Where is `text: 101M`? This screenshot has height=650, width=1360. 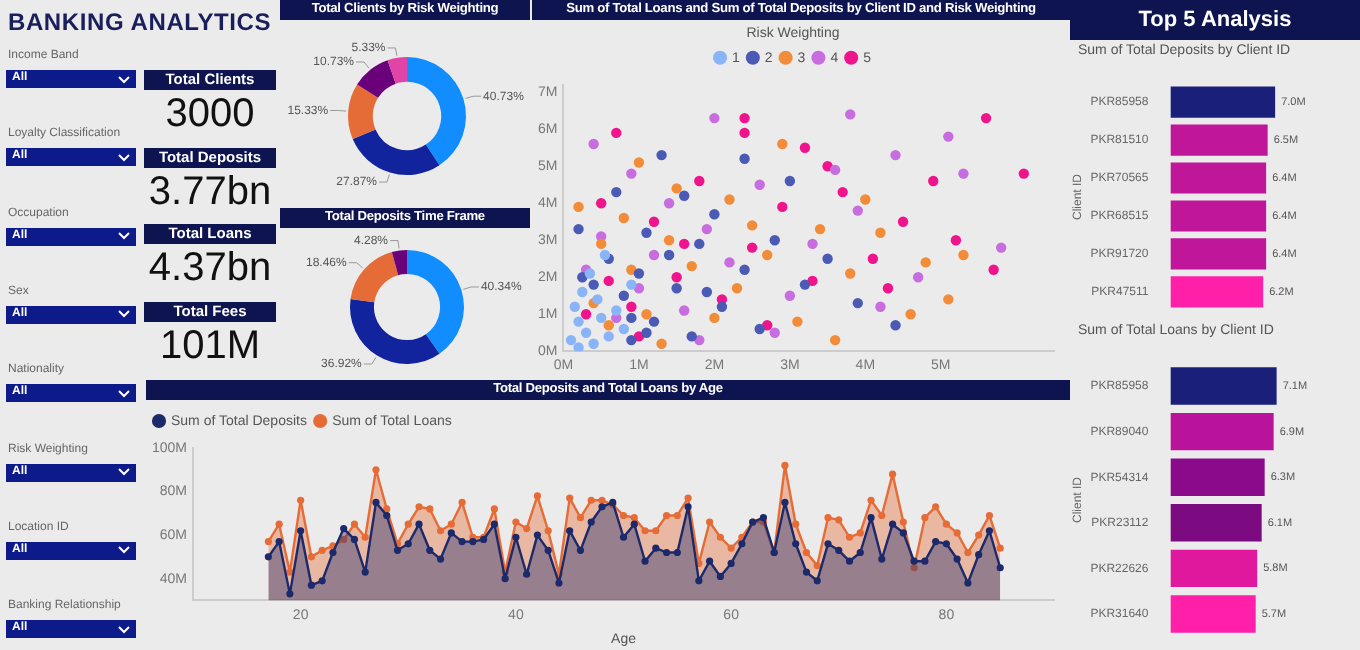
text: 101M is located at coordinates (210, 346).